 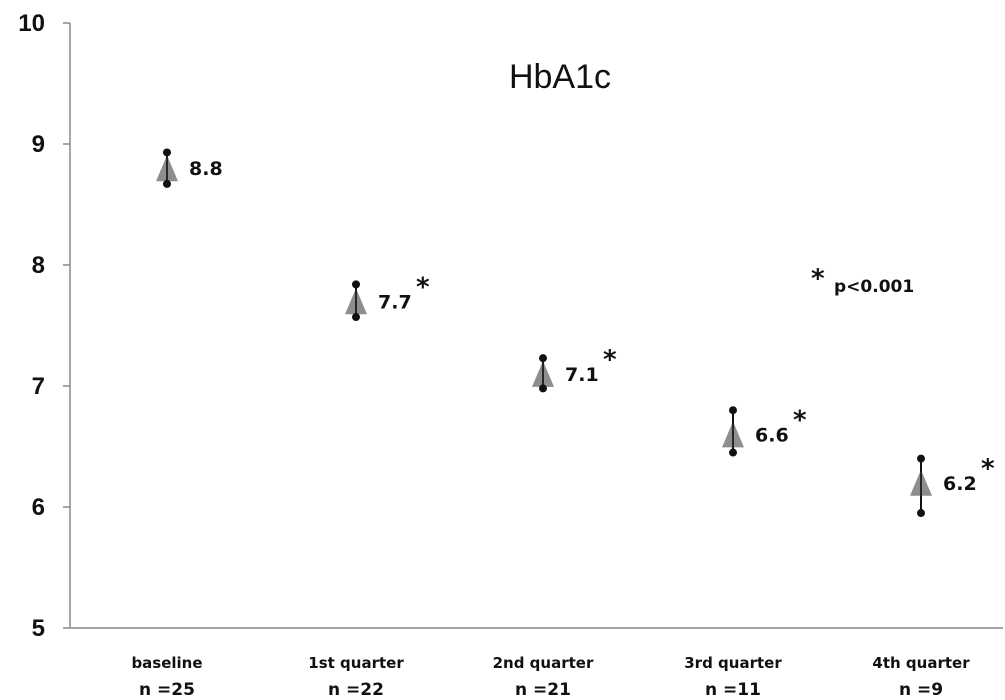 I want to click on x-category-label: 2nd quarter, so click(x=543, y=663).